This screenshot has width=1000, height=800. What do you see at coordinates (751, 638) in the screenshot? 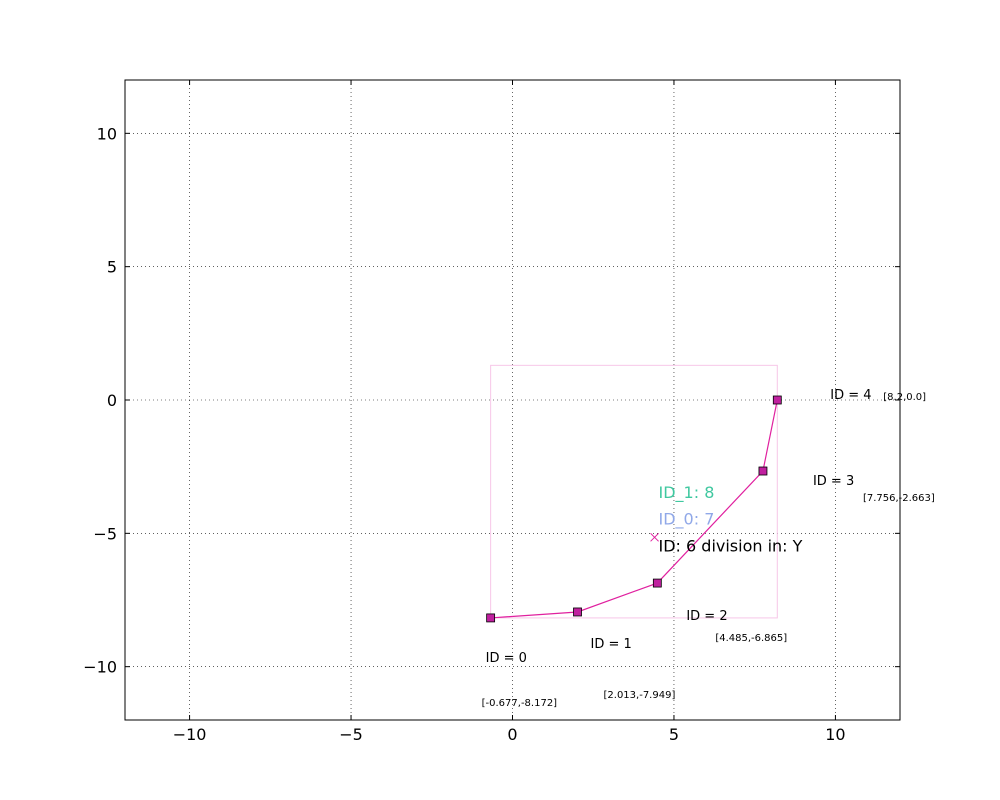
I see `point-coord-label: [4.485,-6.865]` at bounding box center [751, 638].